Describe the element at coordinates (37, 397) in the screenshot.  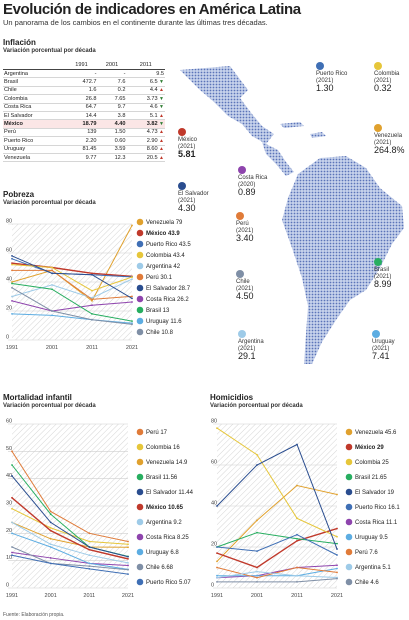
I see `infant-mortality-title: Mortalidad infantil` at that location.